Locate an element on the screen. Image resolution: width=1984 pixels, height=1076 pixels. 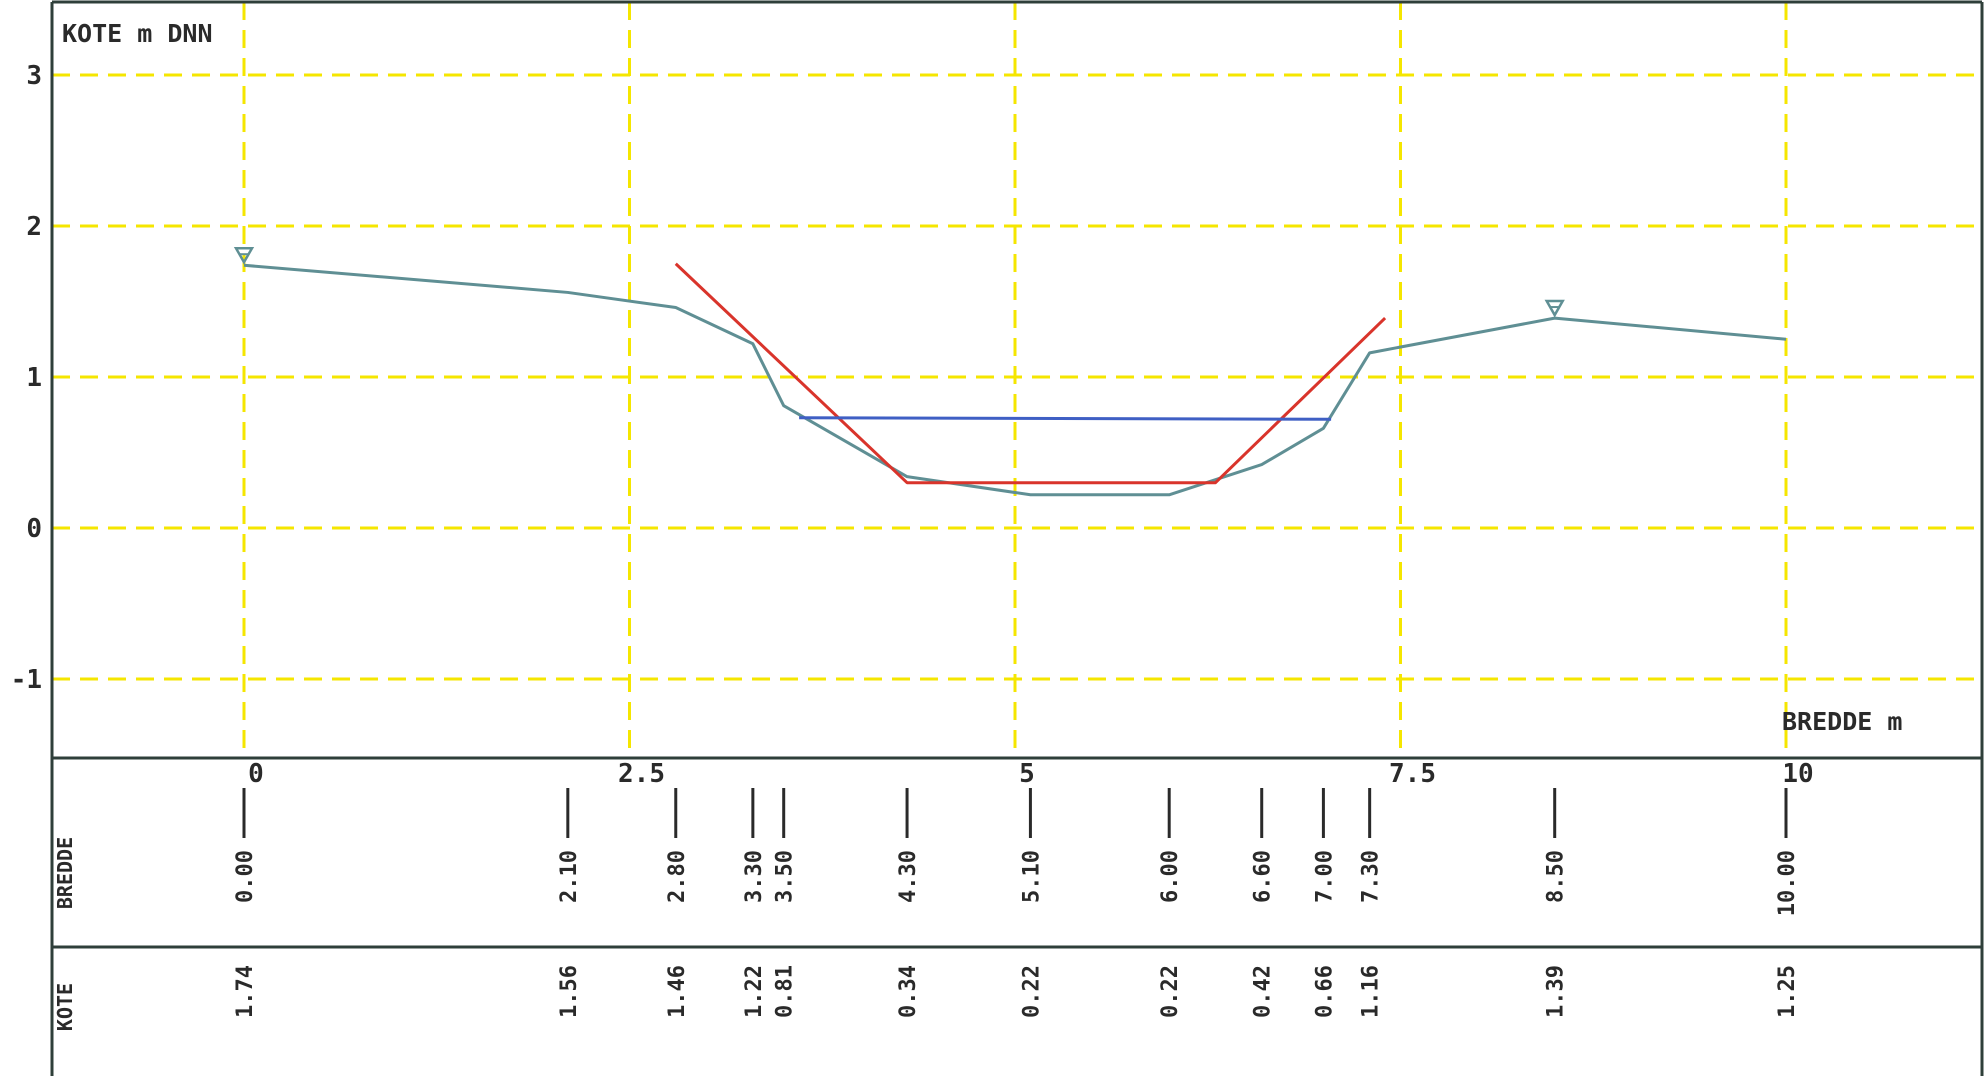
bredde-value-label: 2.80 is located at coordinates (677, 876).